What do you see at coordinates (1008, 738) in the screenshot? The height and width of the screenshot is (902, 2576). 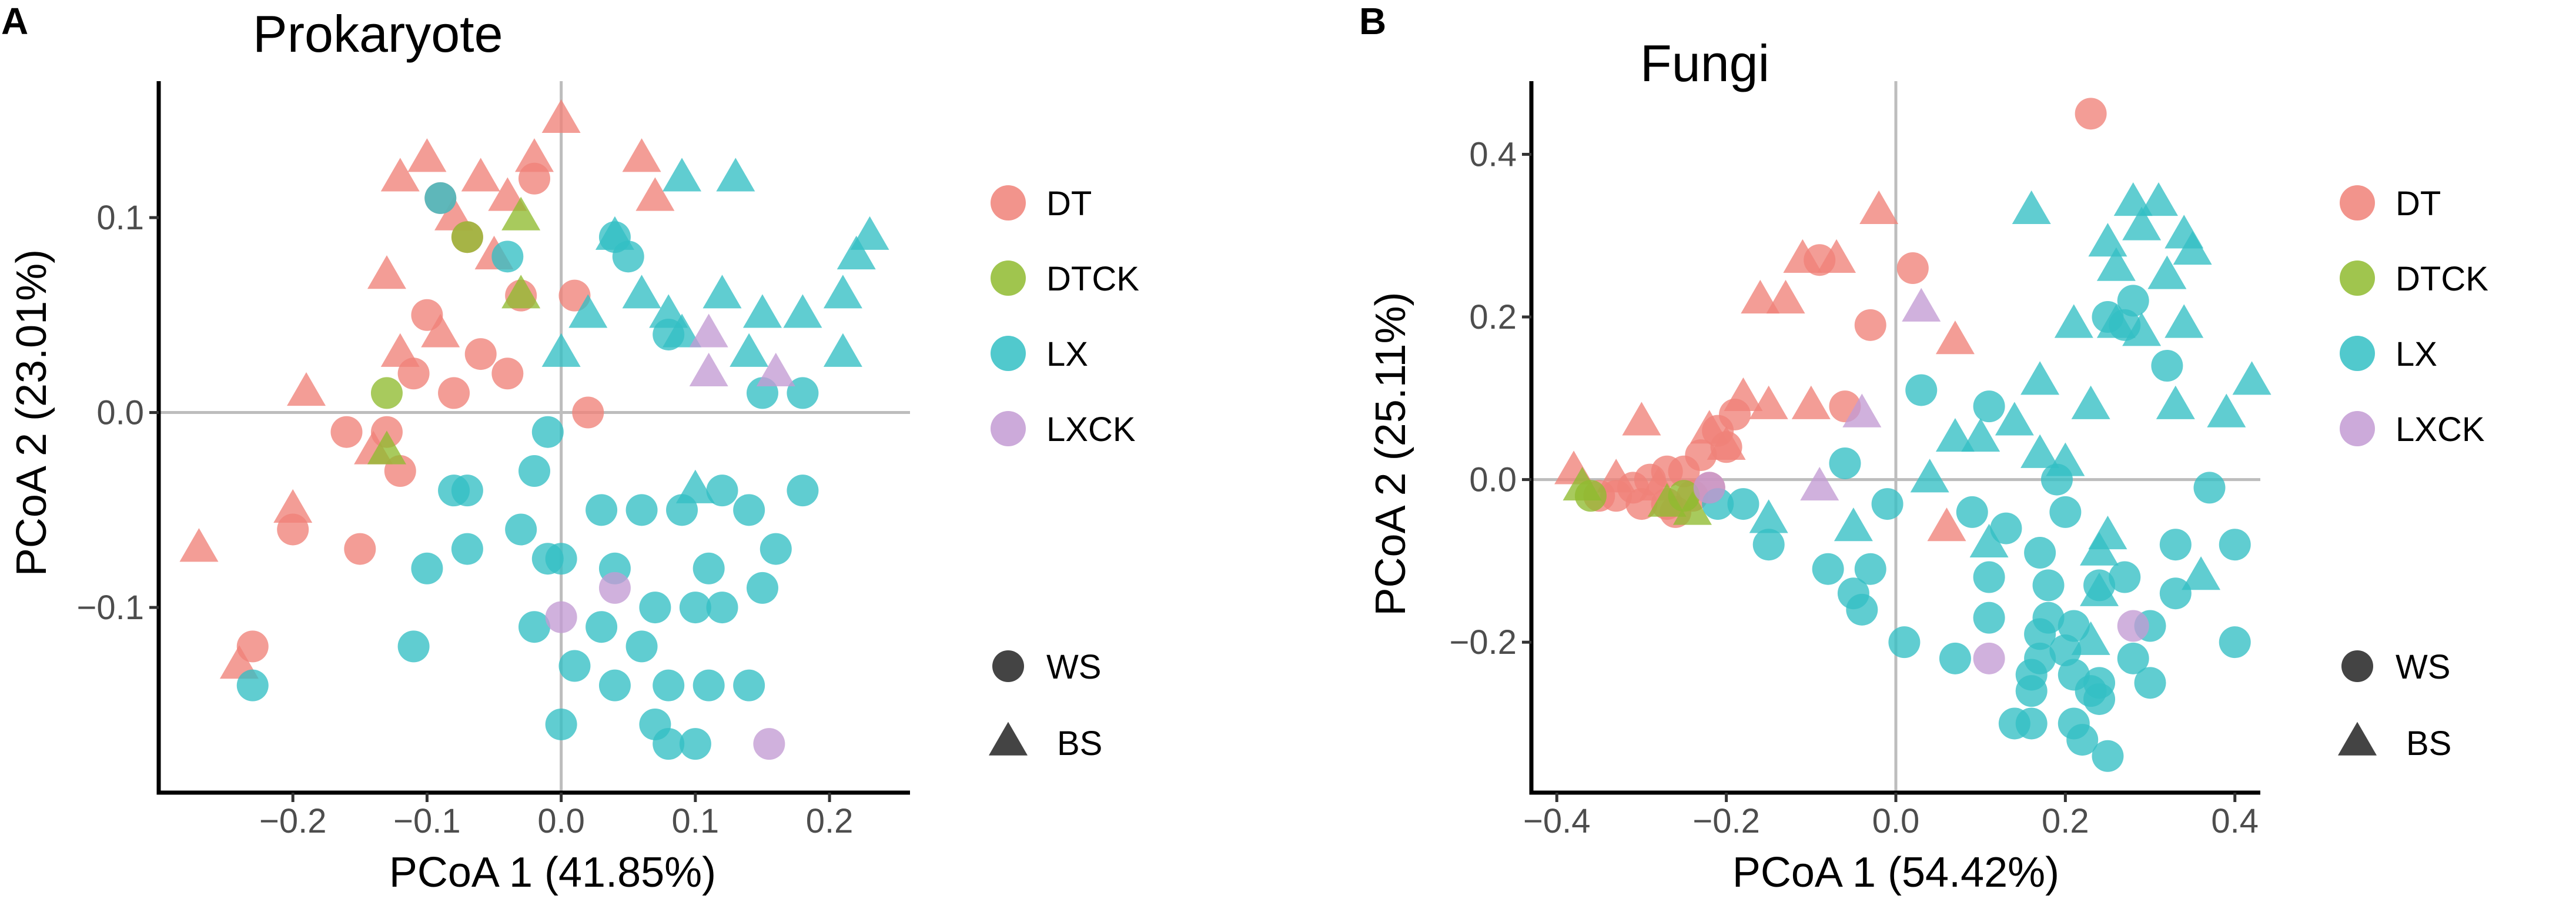 I see `legend-shape-bs` at bounding box center [1008, 738].